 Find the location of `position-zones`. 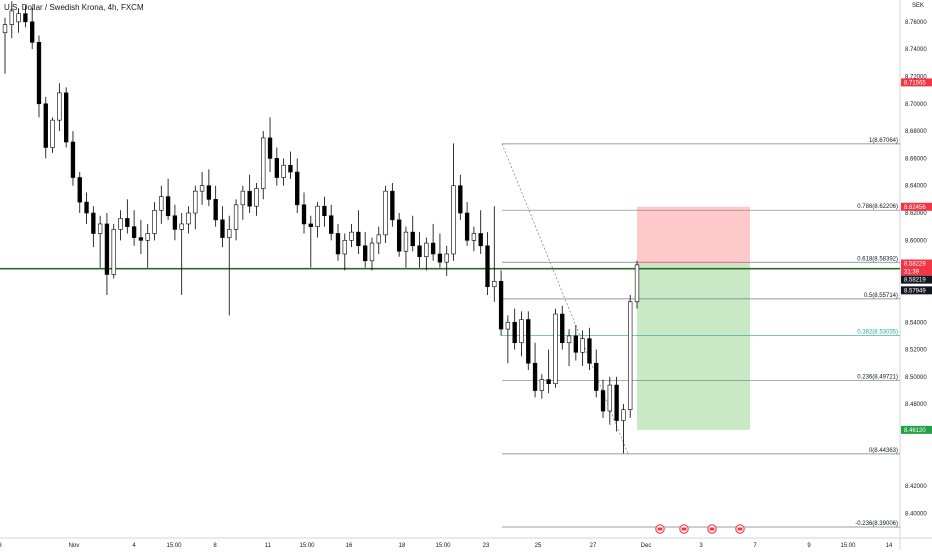

position-zones is located at coordinates (693, 318).